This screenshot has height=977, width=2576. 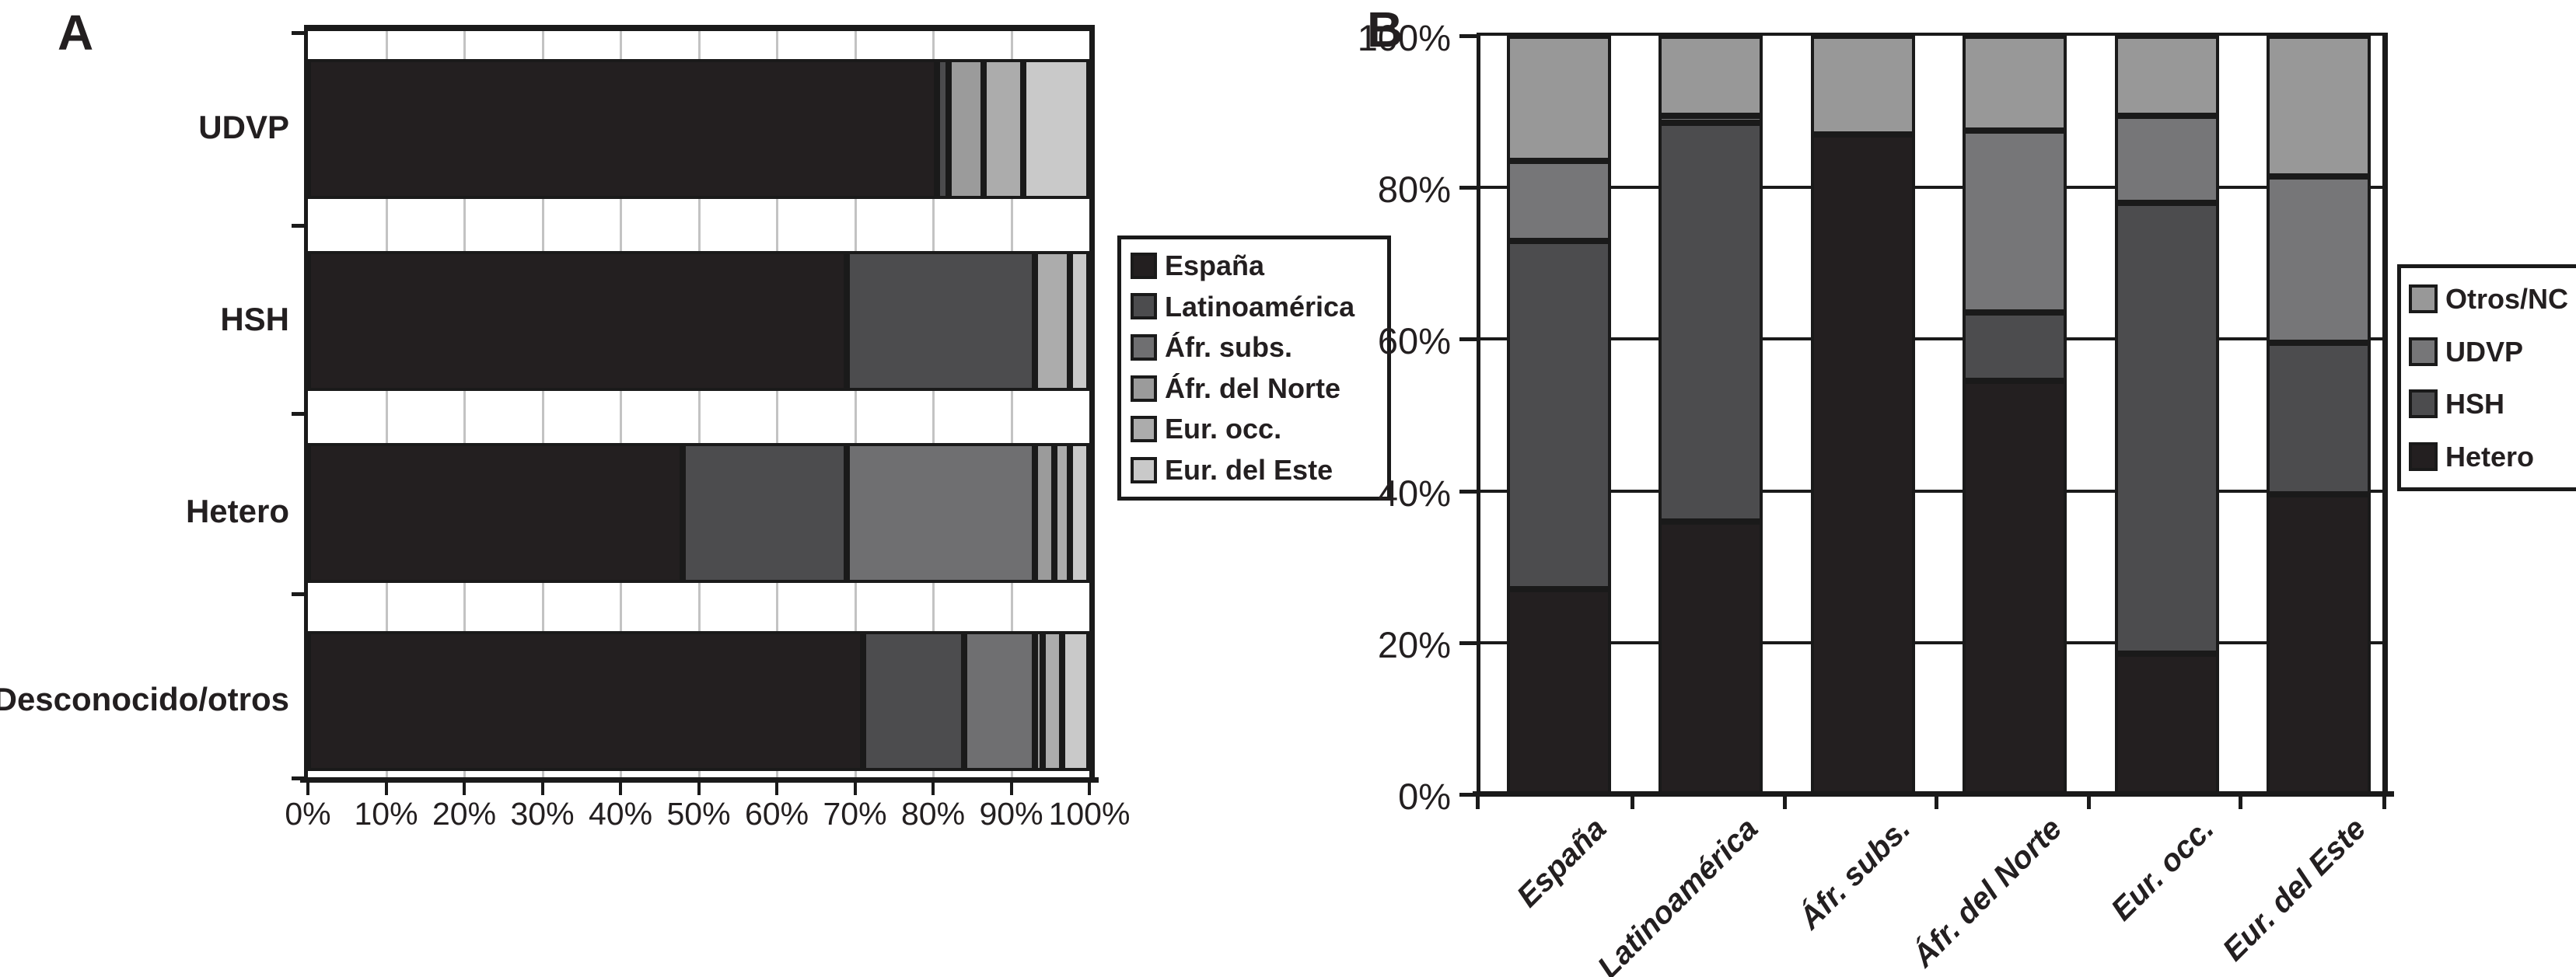 What do you see at coordinates (1414, 493) in the screenshot?
I see `y-tick-label: 40%` at bounding box center [1414, 493].